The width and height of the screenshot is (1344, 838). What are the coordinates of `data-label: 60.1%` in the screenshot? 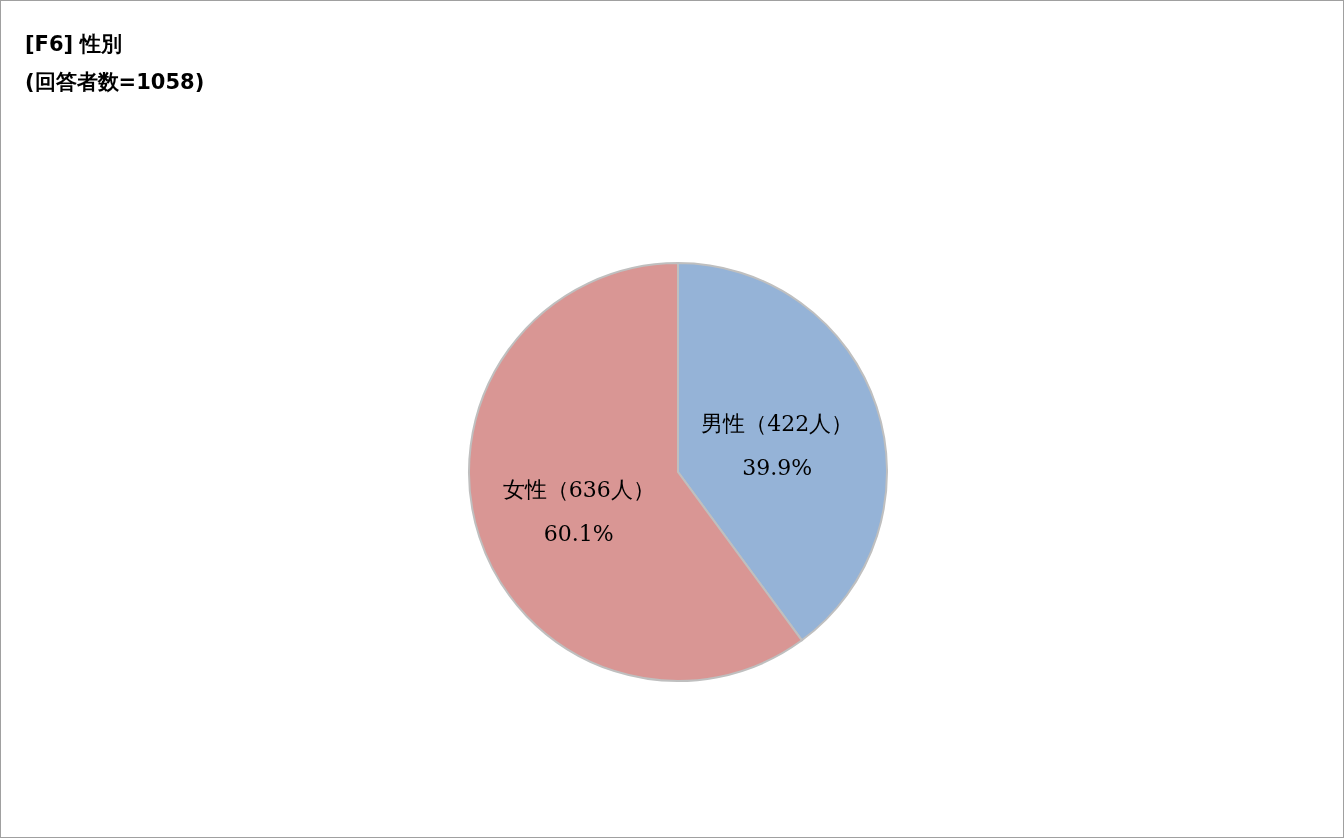 It's located at (578, 533).